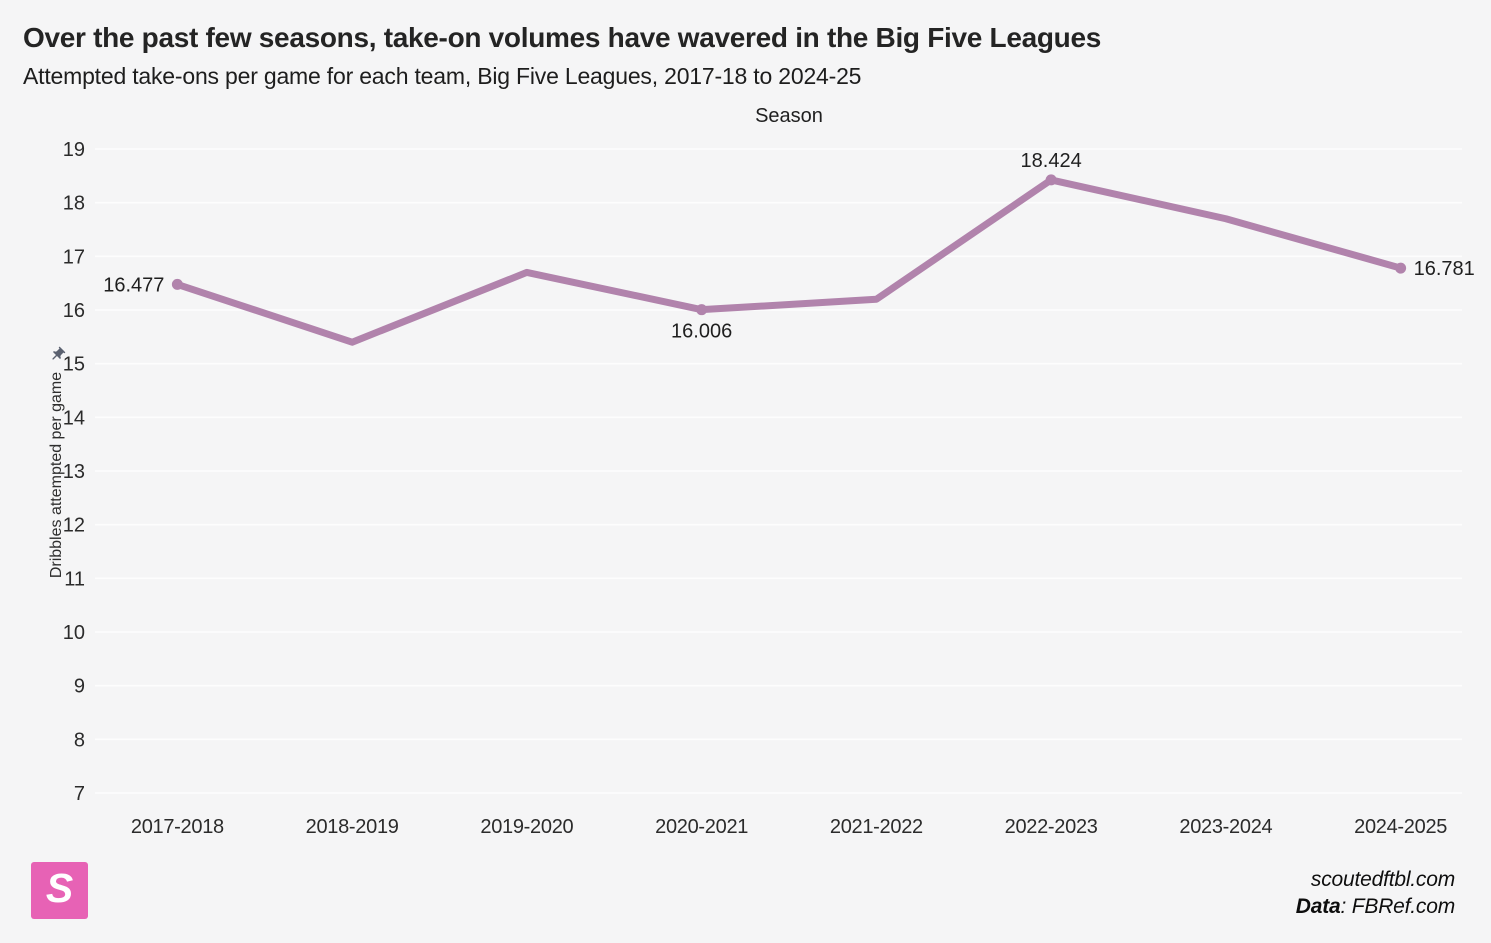  Describe the element at coordinates (79, 687) in the screenshot. I see `y-tick-label: 9` at that location.